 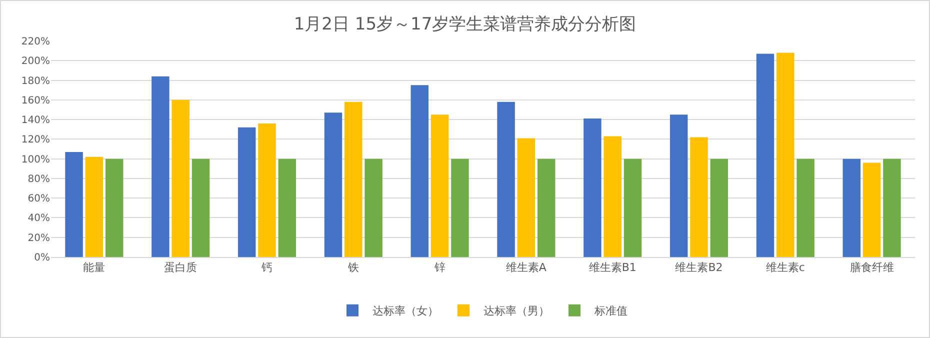 What do you see at coordinates (465, 24) in the screenshot?
I see `chart-title: 1月2日 15岁～17岁学生菜谱营养成分分析图` at bounding box center [465, 24].